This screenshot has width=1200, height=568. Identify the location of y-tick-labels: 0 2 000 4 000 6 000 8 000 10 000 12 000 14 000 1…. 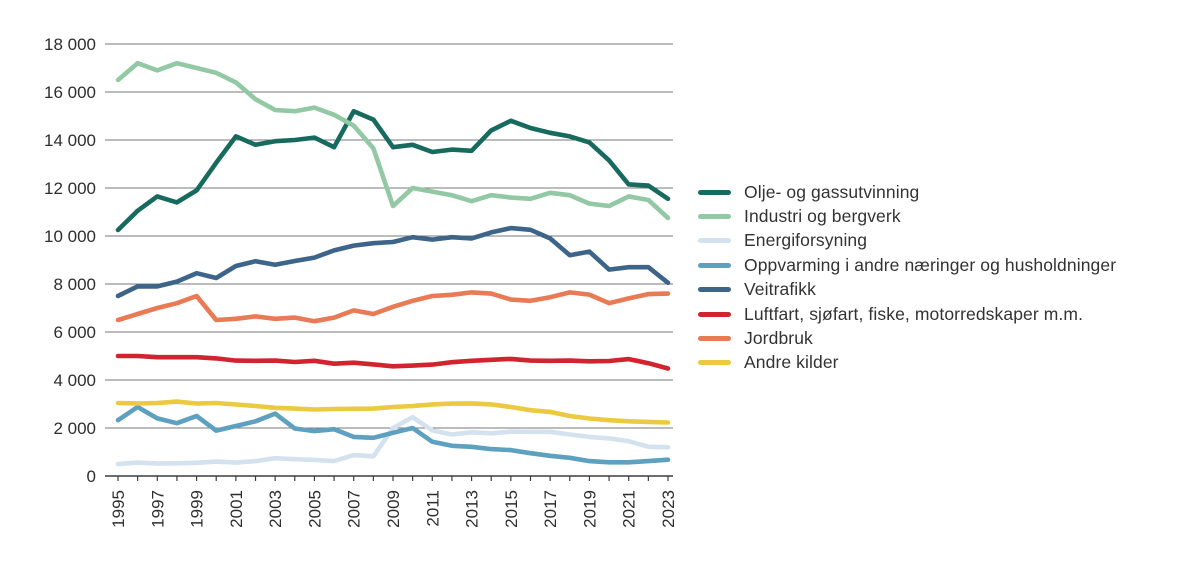
(70, 260).